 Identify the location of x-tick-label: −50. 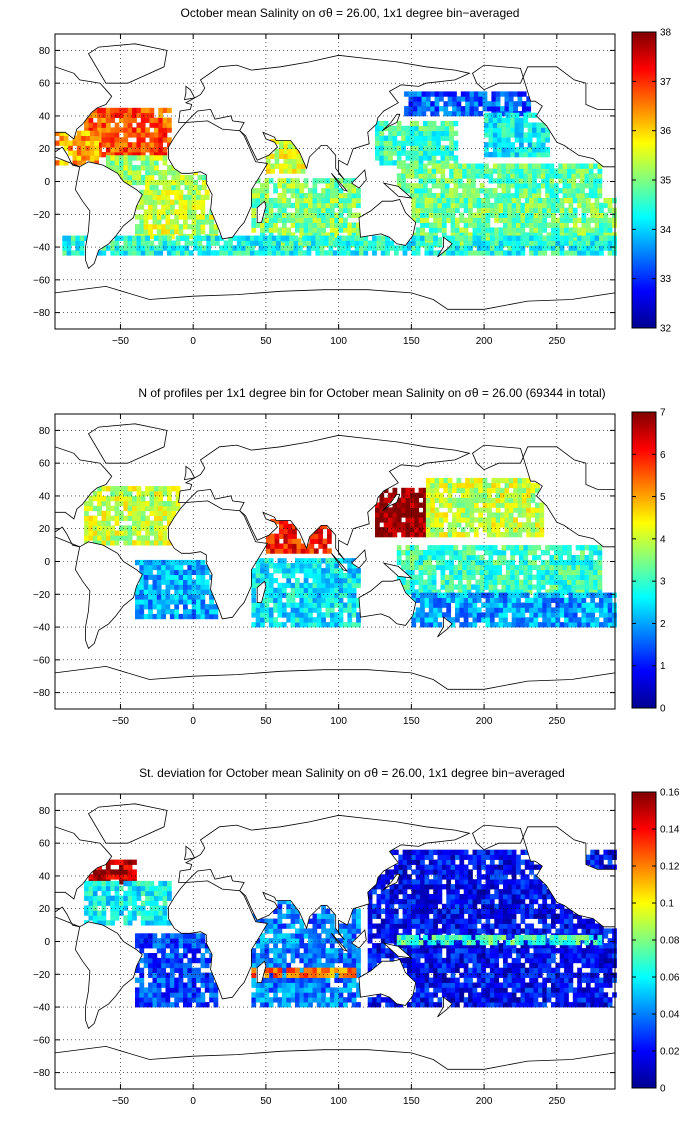
(120, 721).